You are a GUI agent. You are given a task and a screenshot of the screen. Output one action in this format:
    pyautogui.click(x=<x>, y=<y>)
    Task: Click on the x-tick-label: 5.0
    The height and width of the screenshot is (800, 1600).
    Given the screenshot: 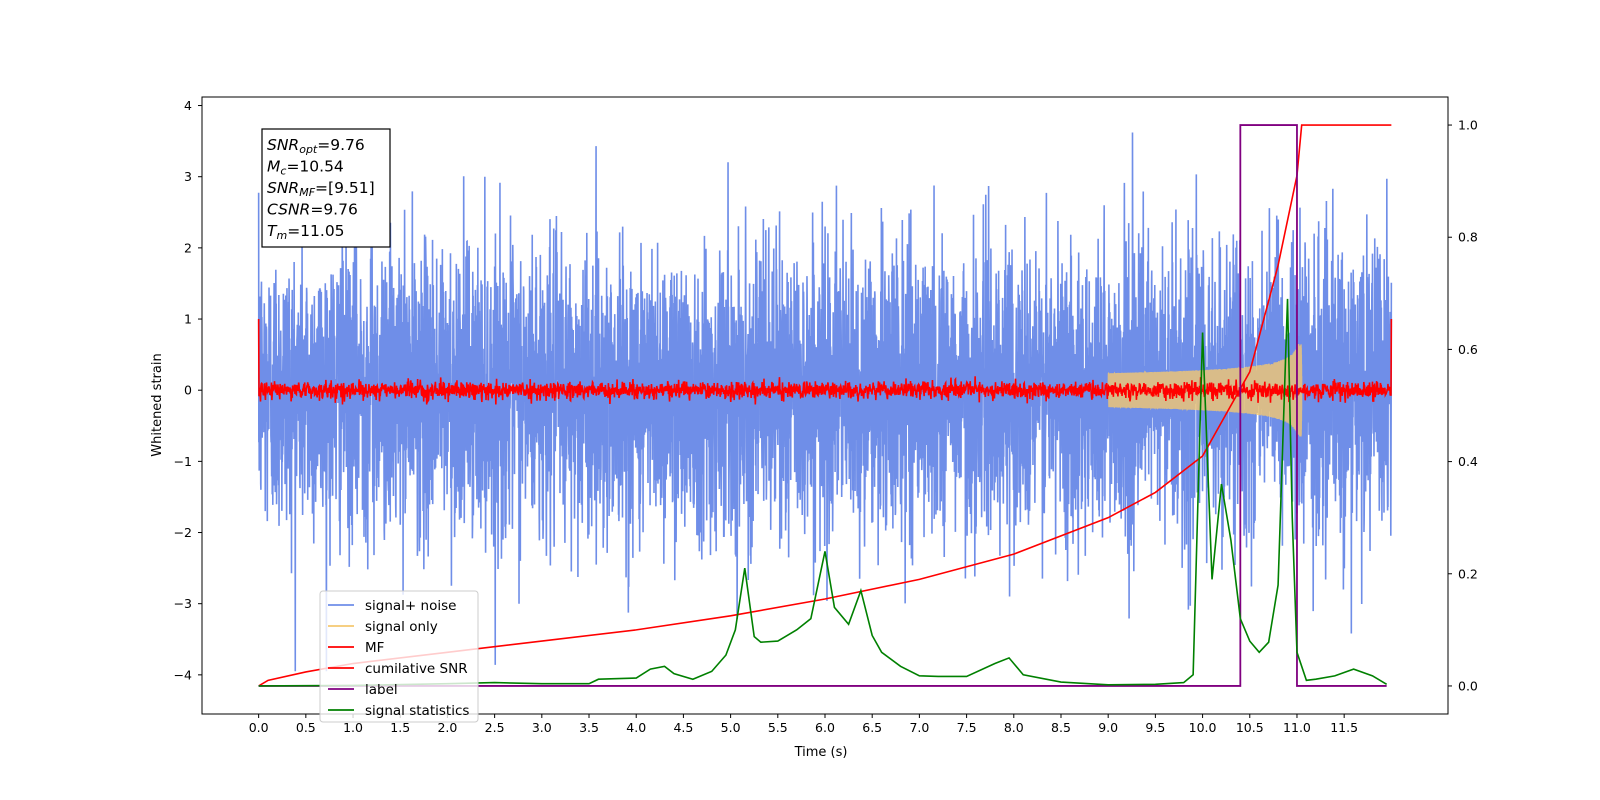 What is the action you would take?
    pyautogui.click(x=731, y=727)
    